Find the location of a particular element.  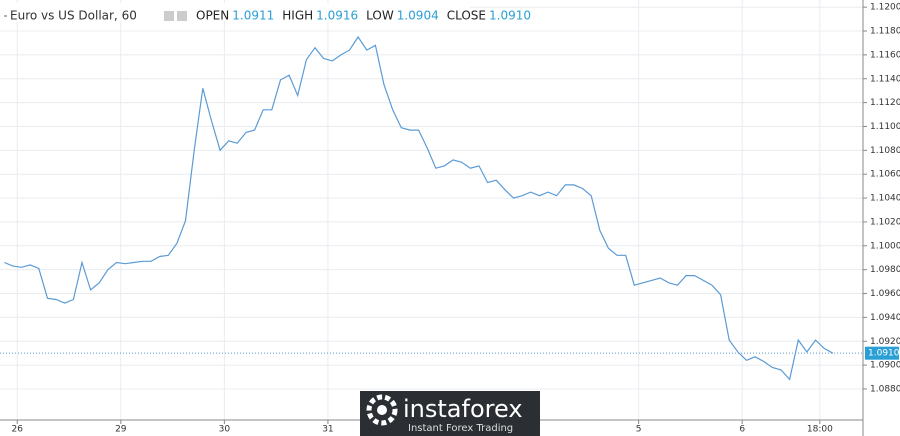

logo-icon is located at coordinates (382, 410).